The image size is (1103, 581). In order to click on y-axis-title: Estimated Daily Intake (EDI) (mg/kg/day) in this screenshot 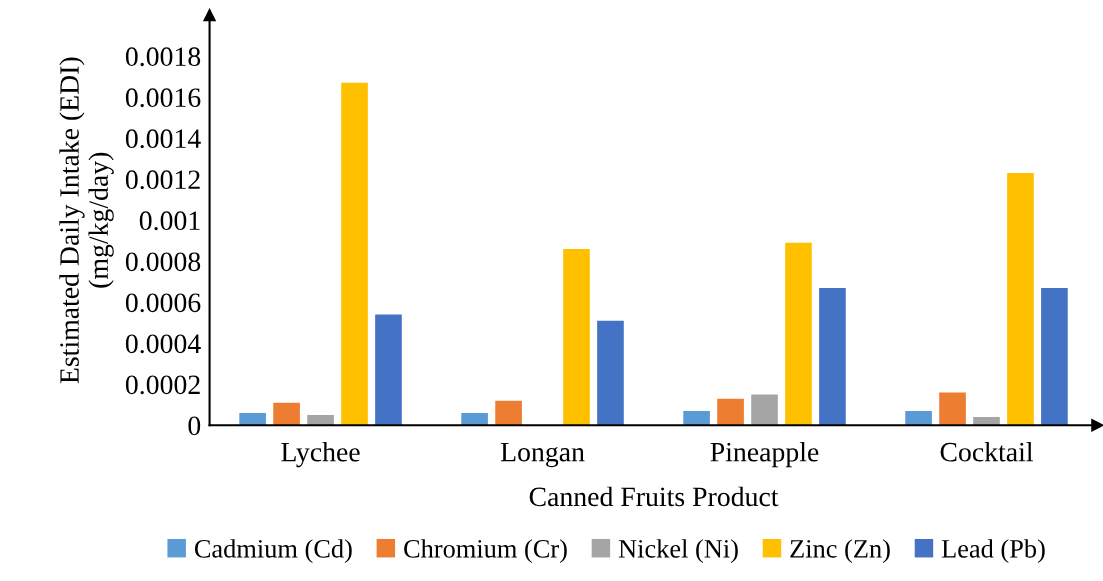, I will do `click(86, 220)`.